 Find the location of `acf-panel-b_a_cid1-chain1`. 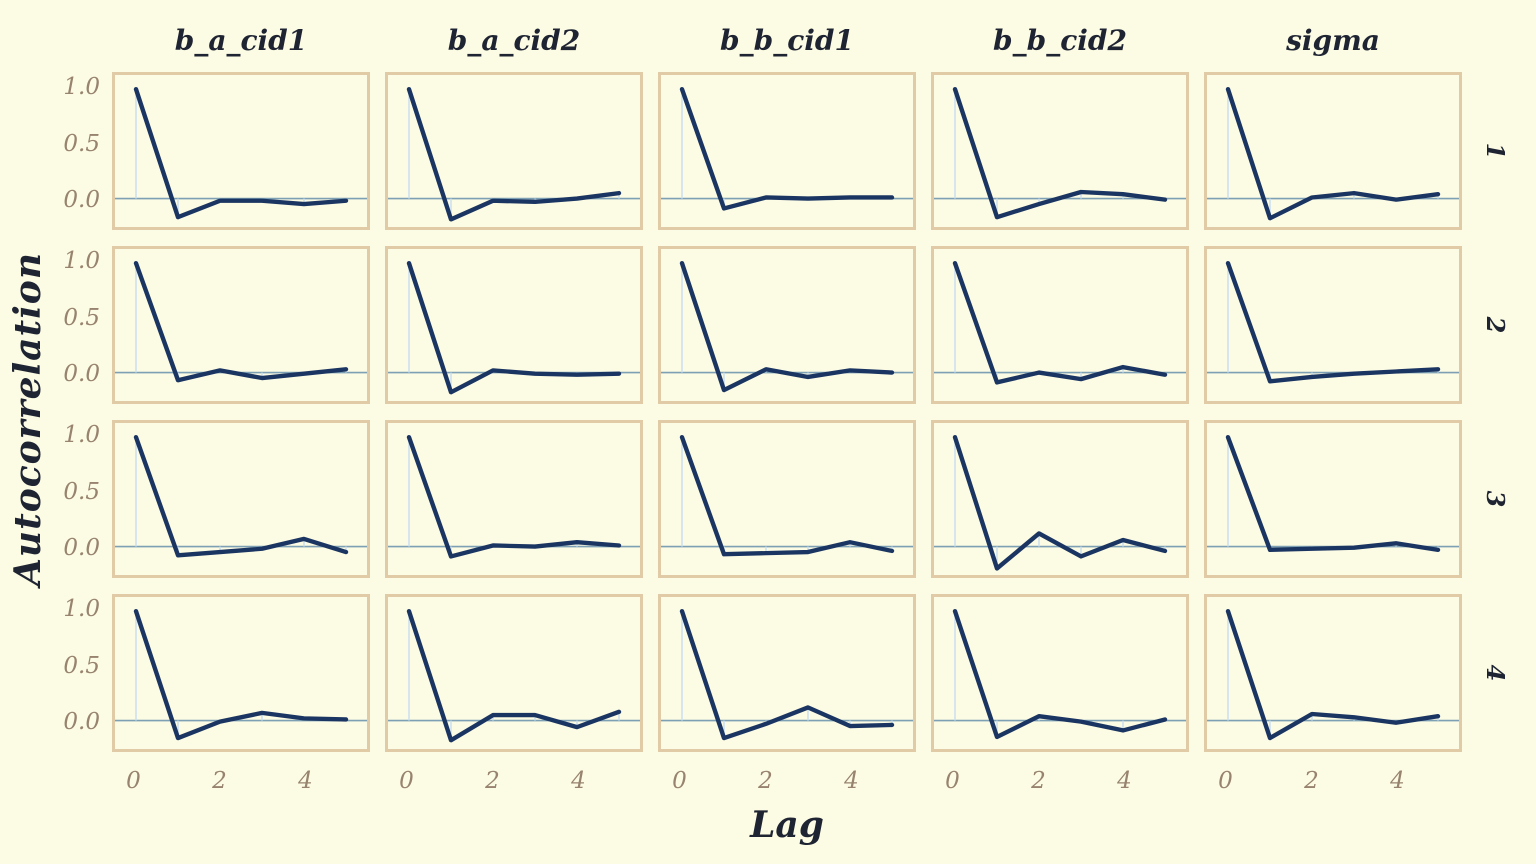

acf-panel-b_a_cid1-chain1 is located at coordinates (241, 151).